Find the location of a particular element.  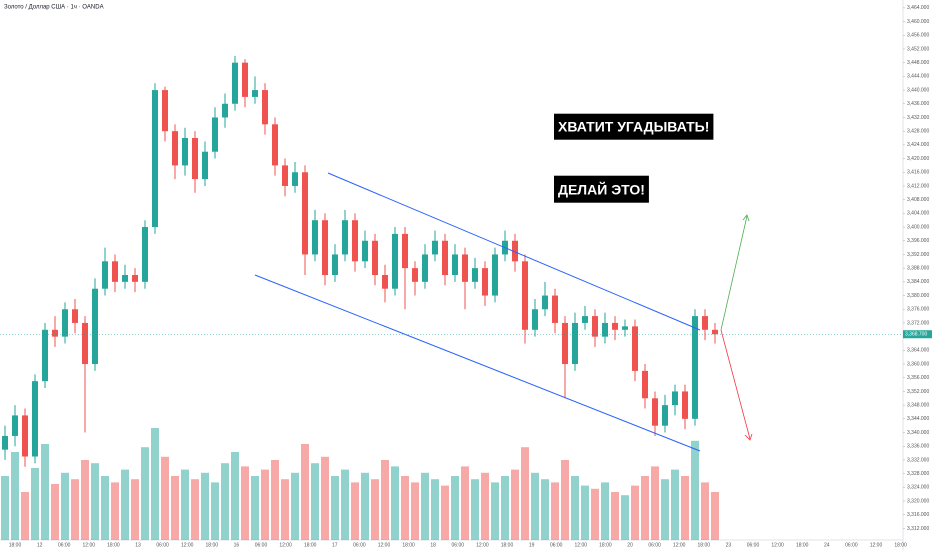

y-tick-label: 3,364.000 is located at coordinates (918, 351).